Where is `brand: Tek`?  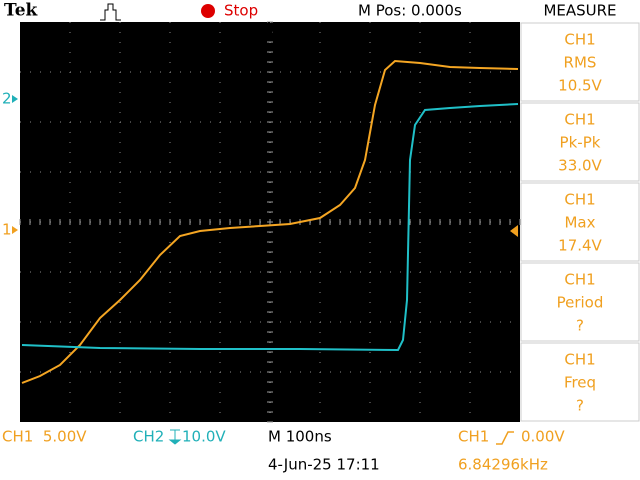
brand: Tek is located at coordinates (21, 11).